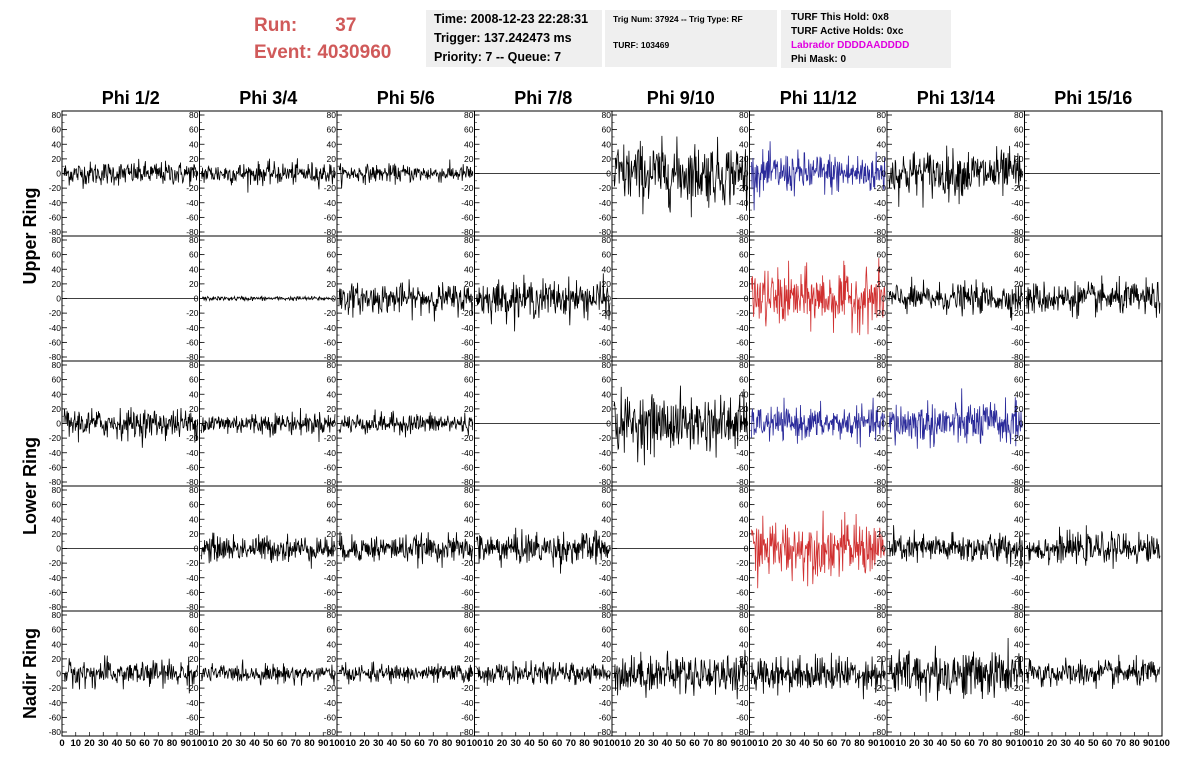 The height and width of the screenshot is (772, 1196). What do you see at coordinates (515, 743) in the screenshot?
I see `x-tick-label: 30` at bounding box center [515, 743].